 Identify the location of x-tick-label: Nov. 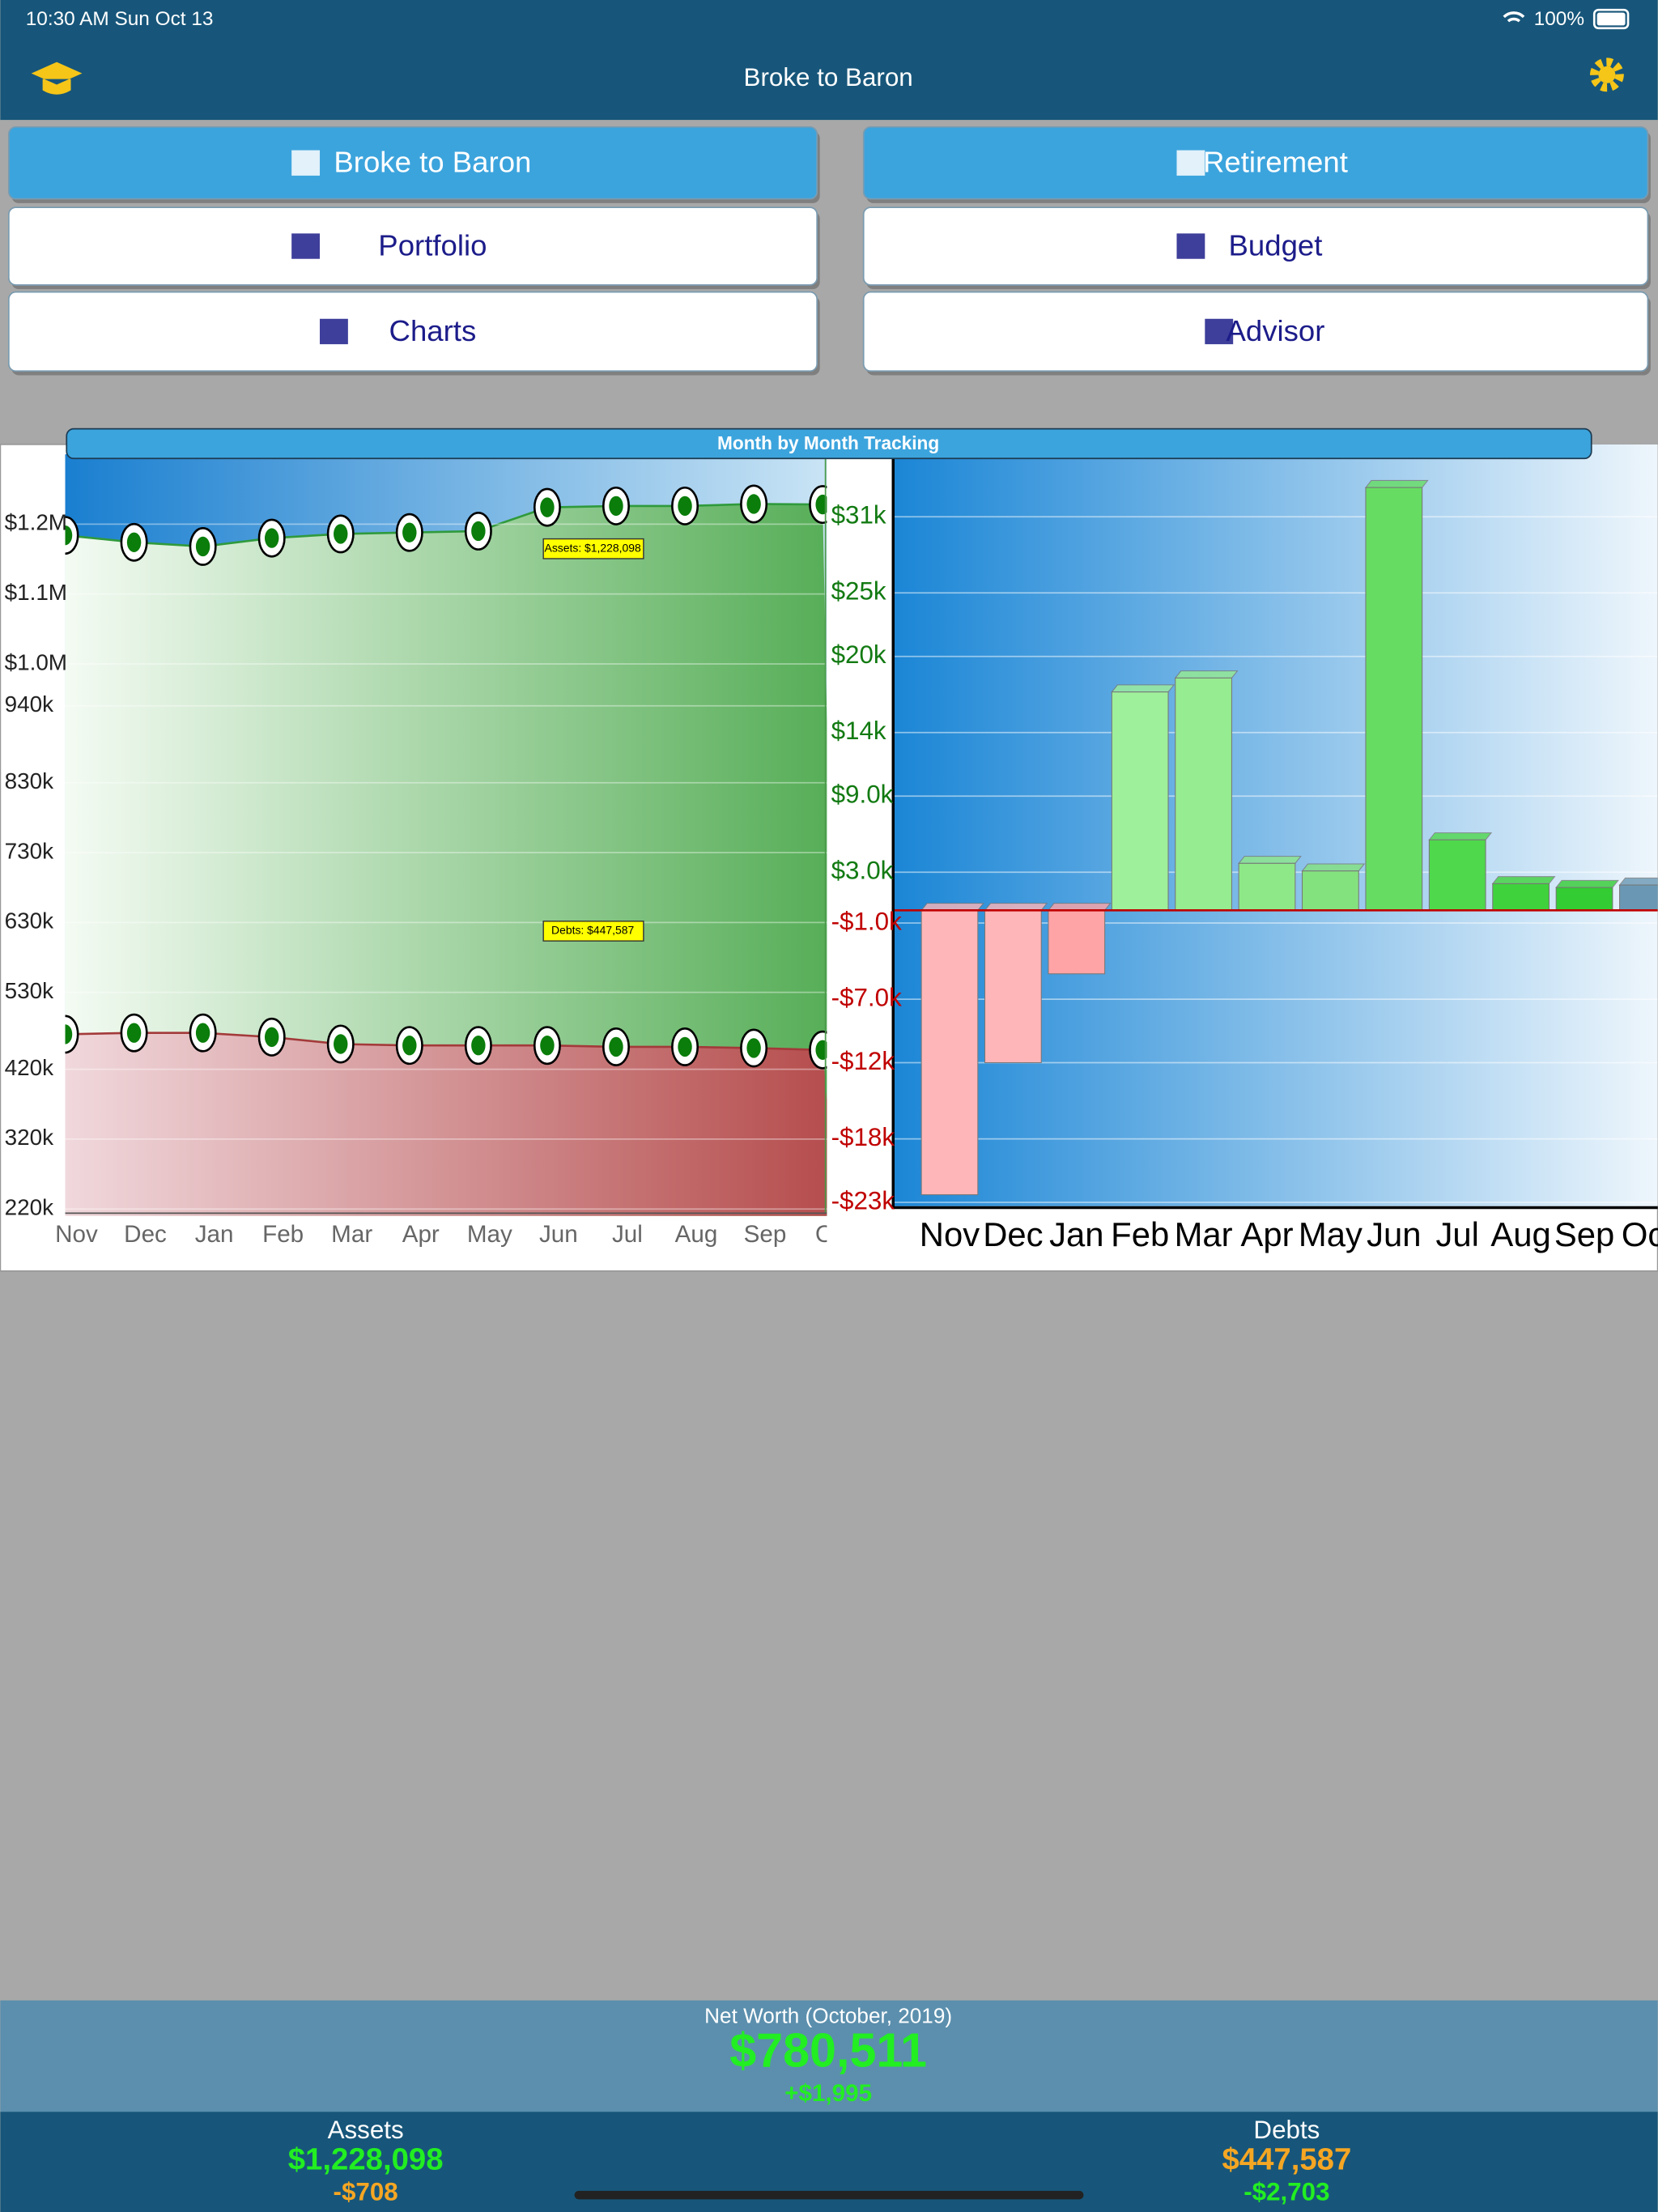
(950, 1234).